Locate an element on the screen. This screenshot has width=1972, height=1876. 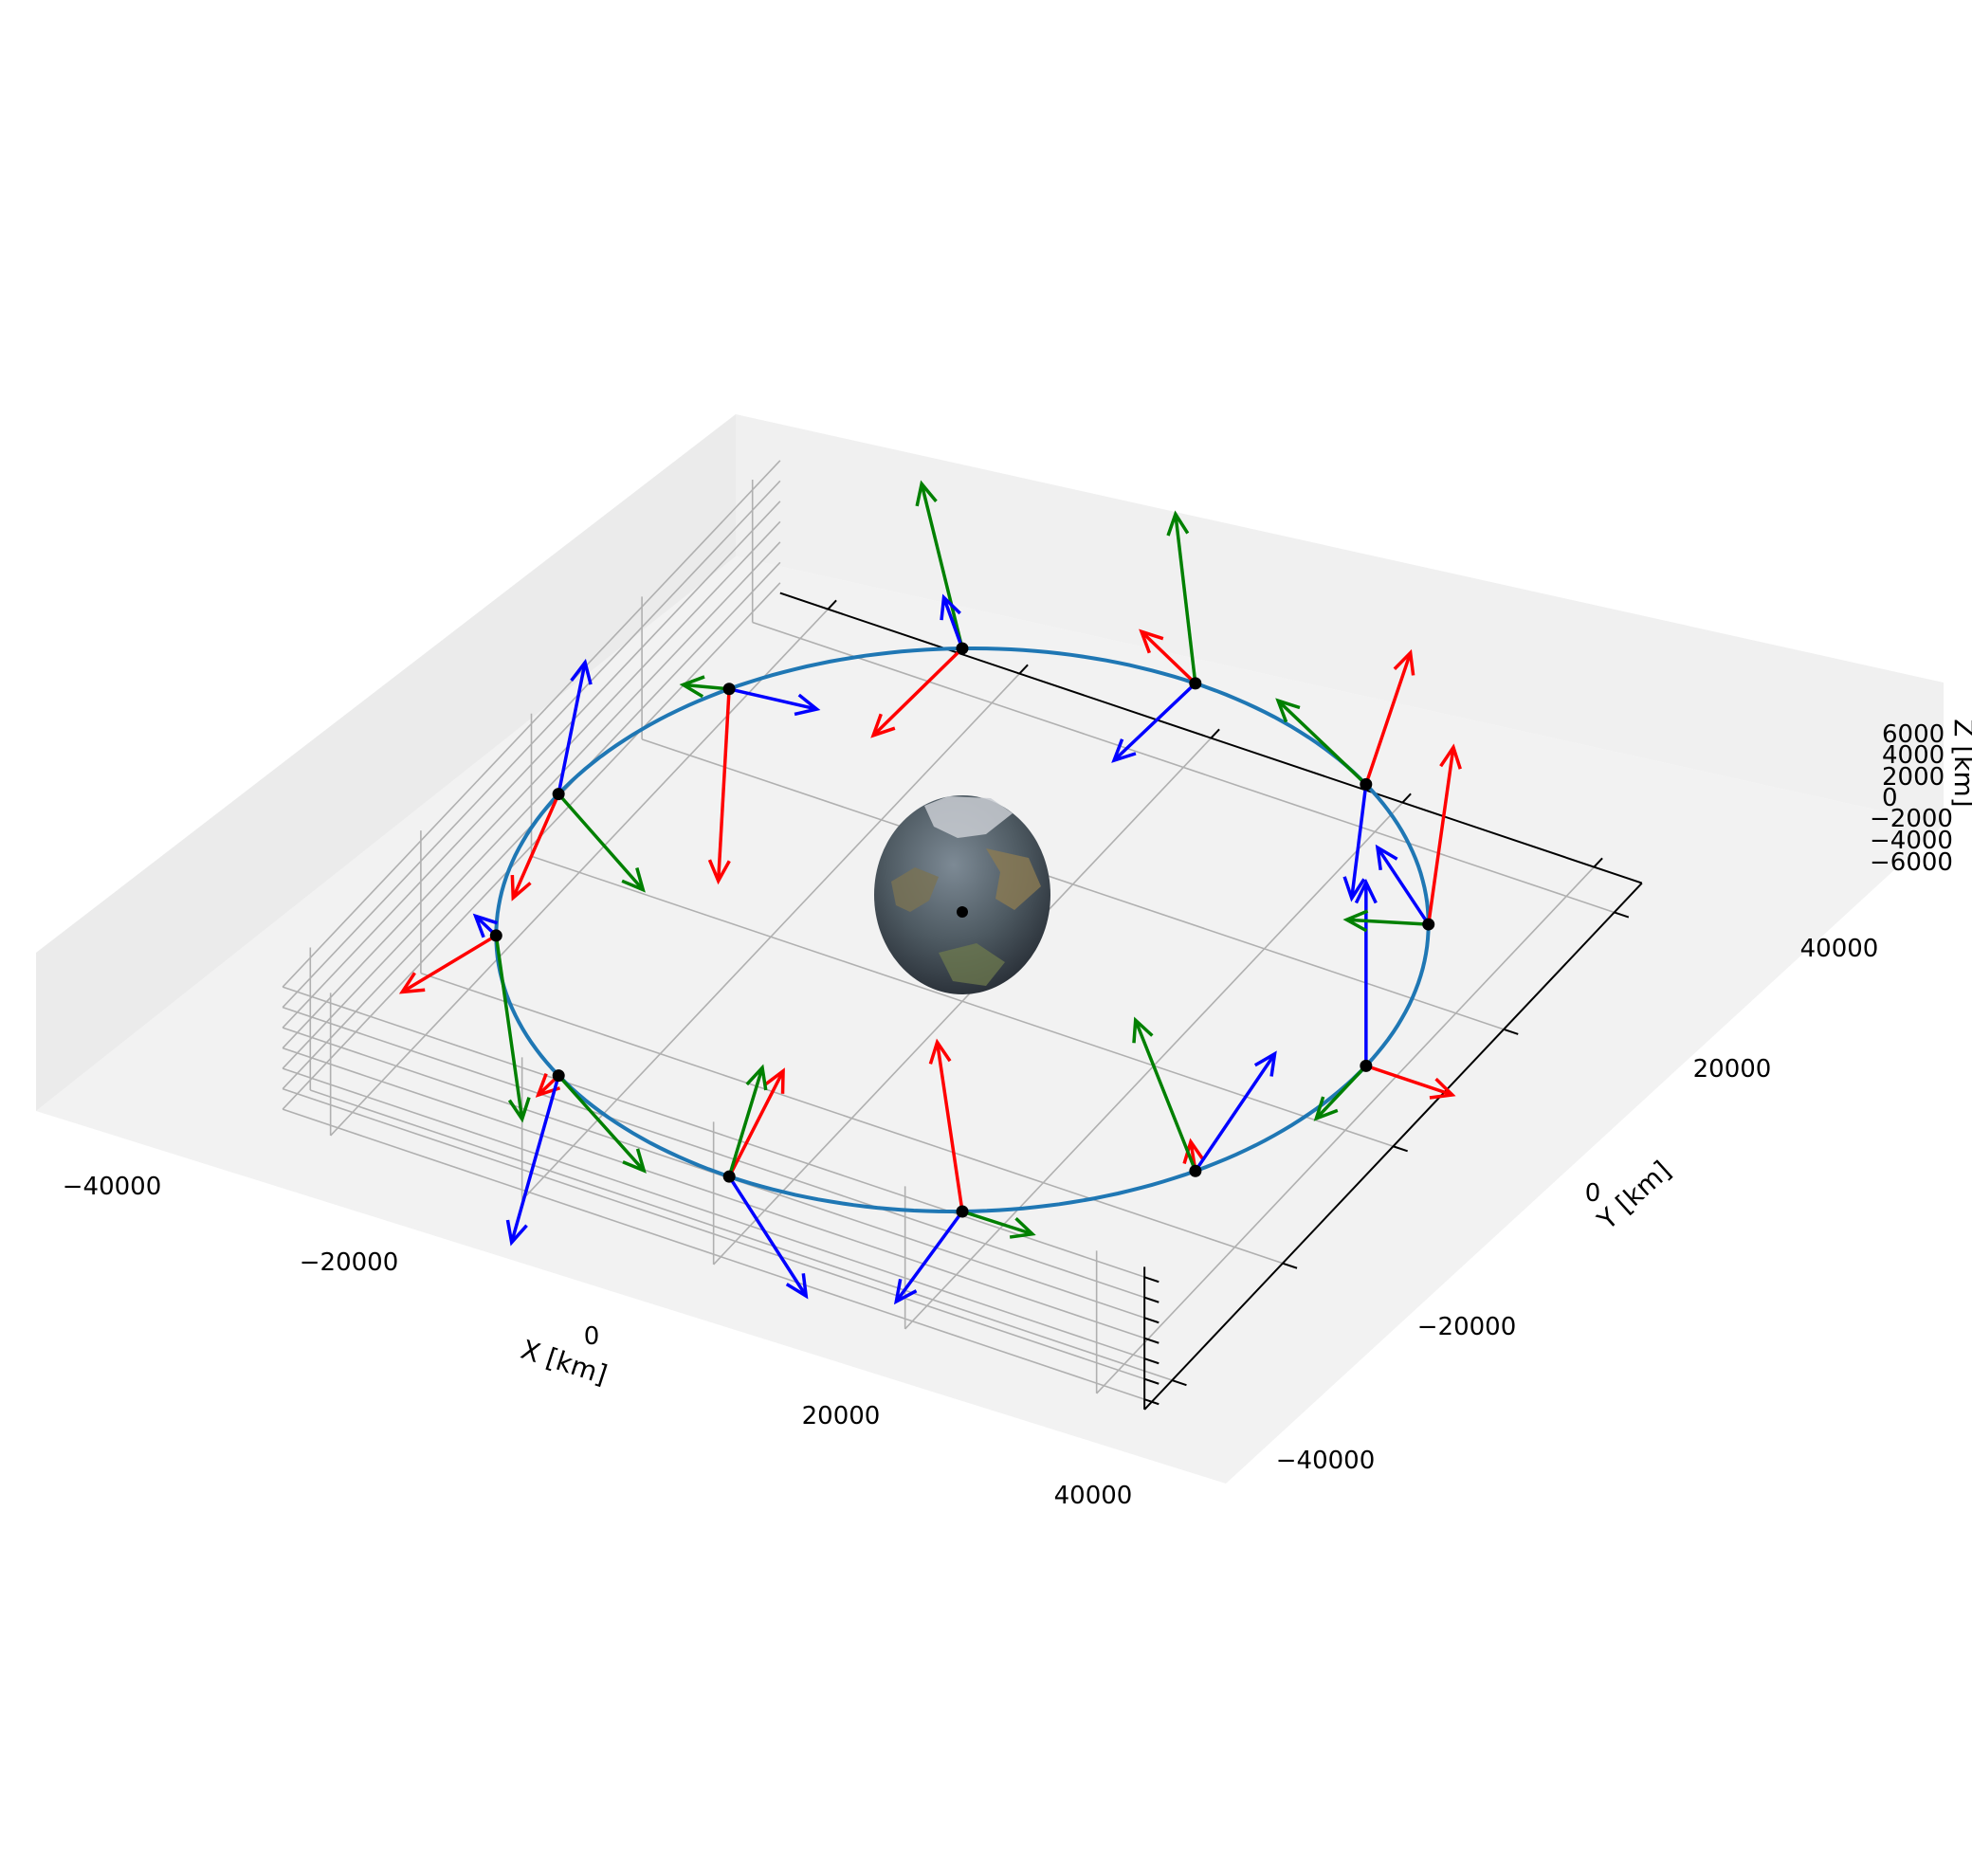
y-tick-label: 0 is located at coordinates (1593, 1193).